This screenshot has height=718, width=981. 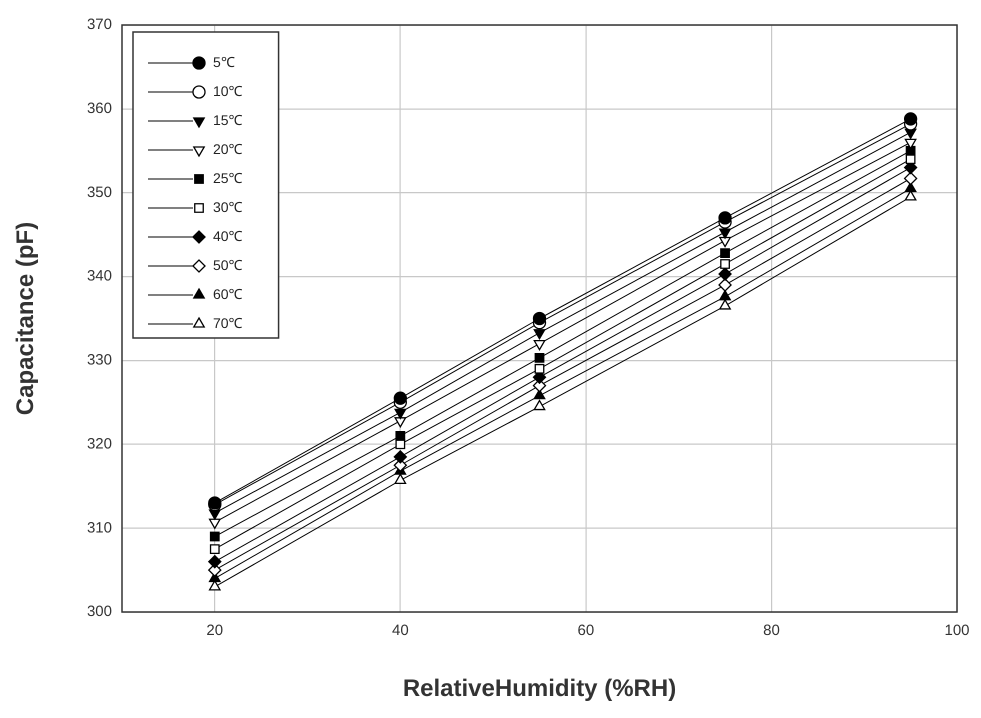 I want to click on legend-label: 5℃, so click(x=224, y=62).